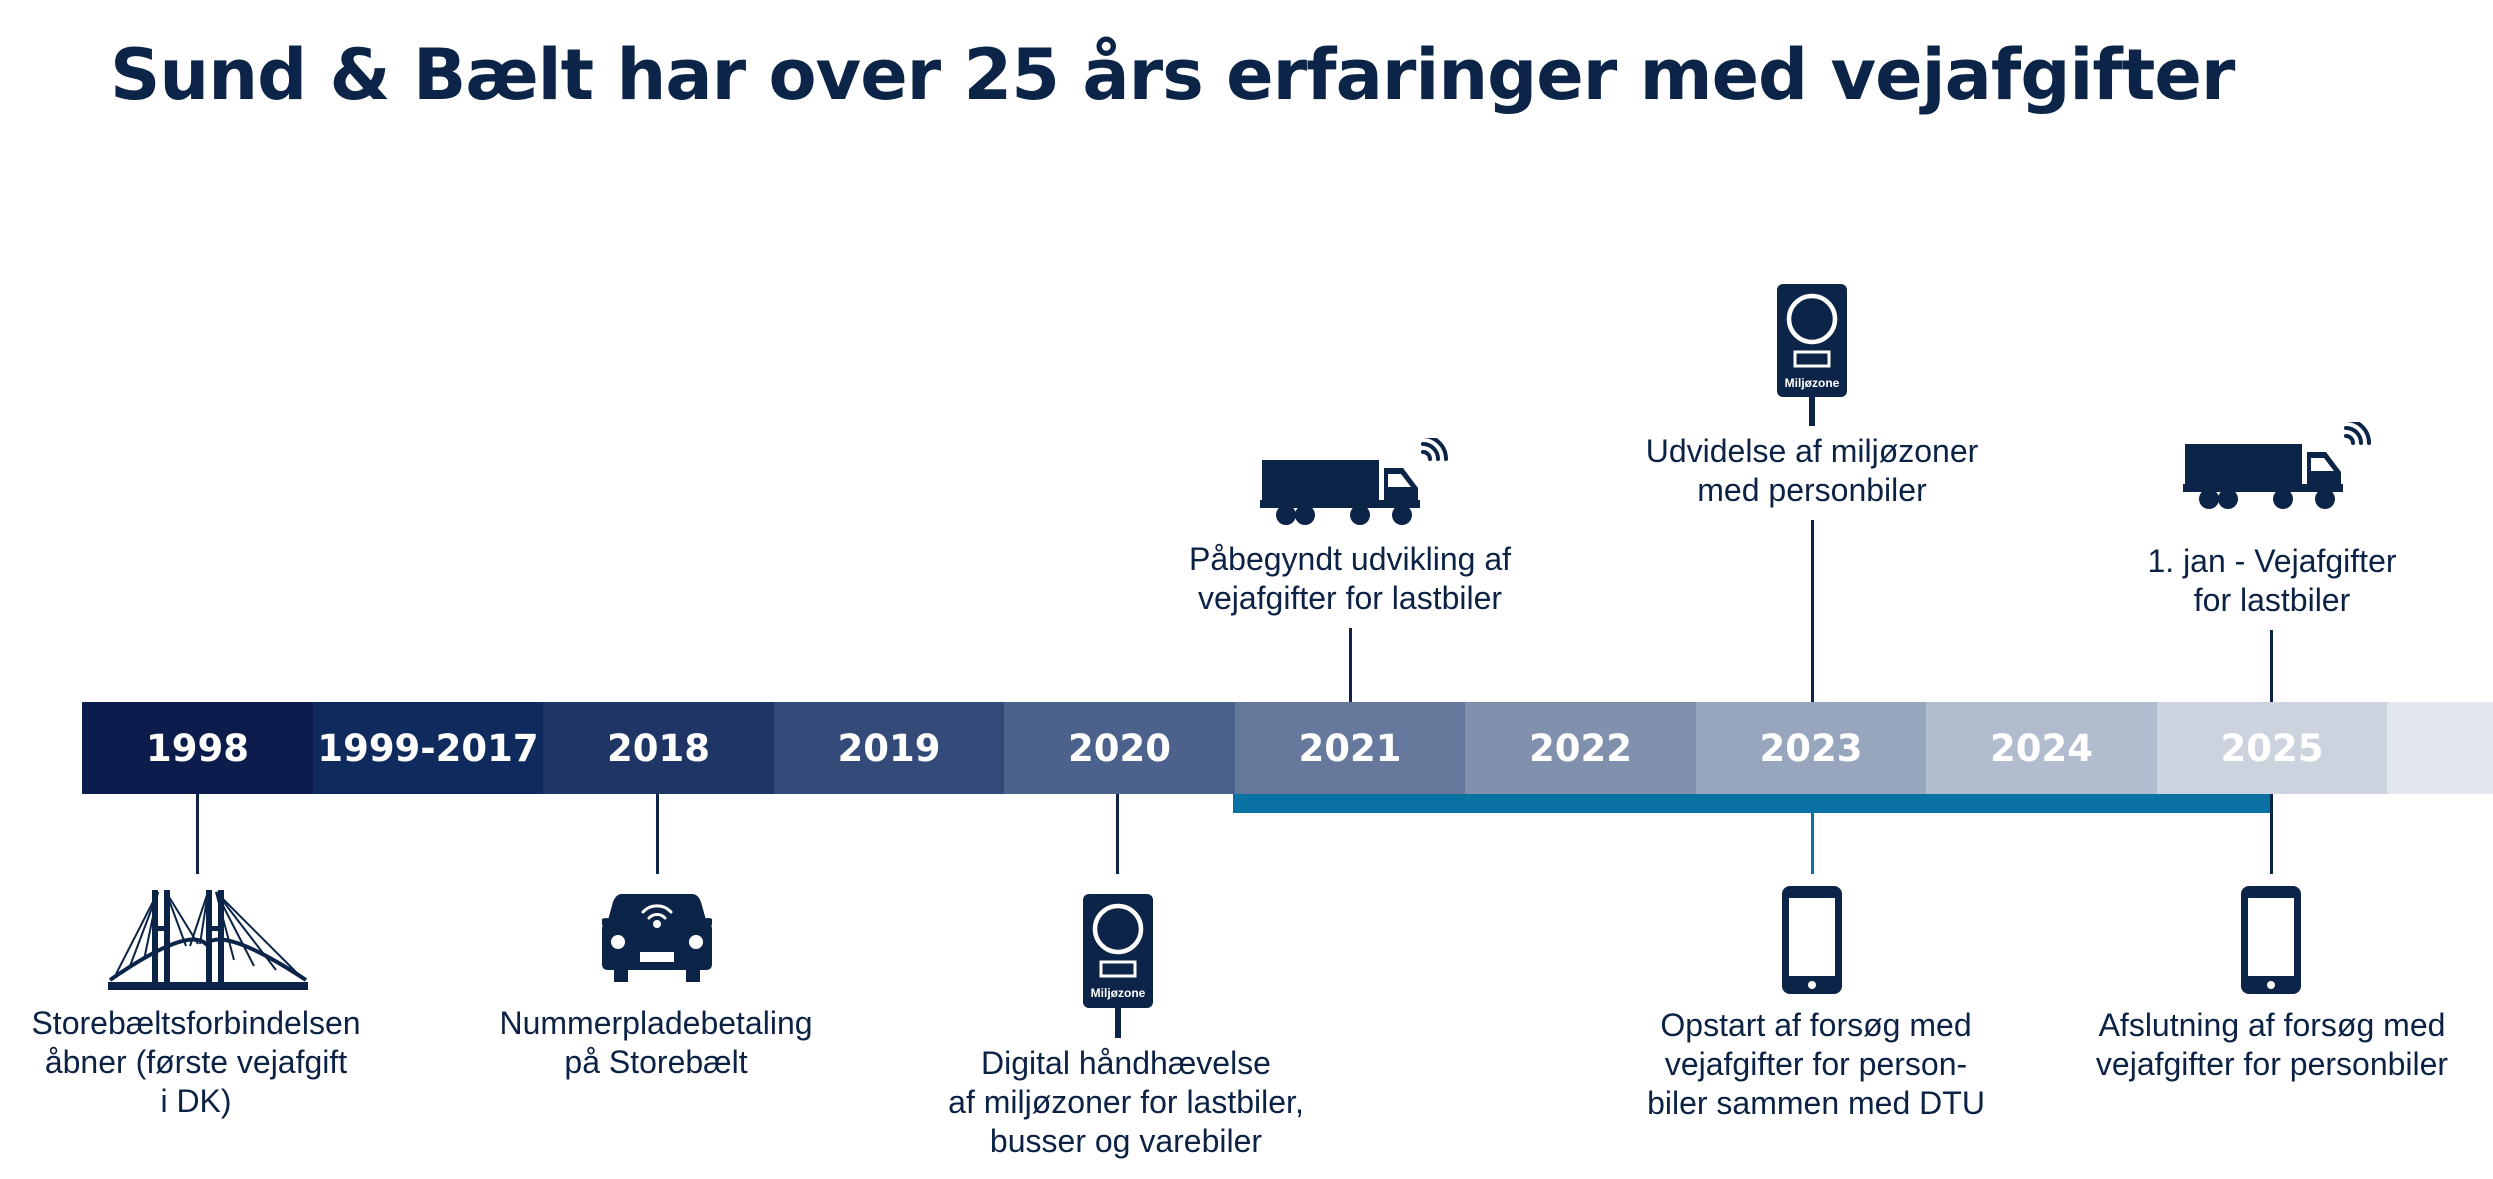 Image resolution: width=2493 pixels, height=1179 pixels. What do you see at coordinates (2041, 748) in the screenshot?
I see `timeline-segment-2024: 2024` at bounding box center [2041, 748].